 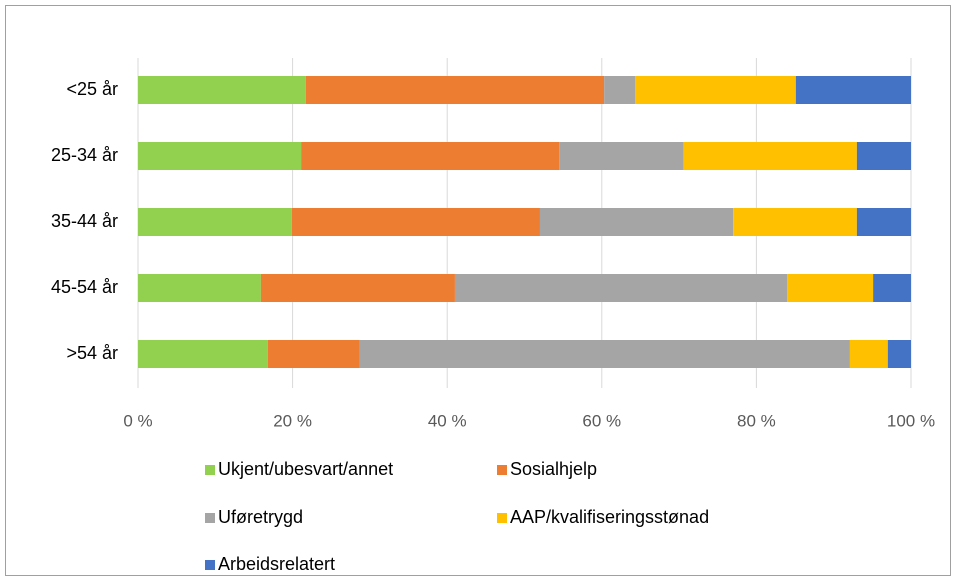 What do you see at coordinates (92, 353) in the screenshot?
I see `y-tick-label: >54 år` at bounding box center [92, 353].